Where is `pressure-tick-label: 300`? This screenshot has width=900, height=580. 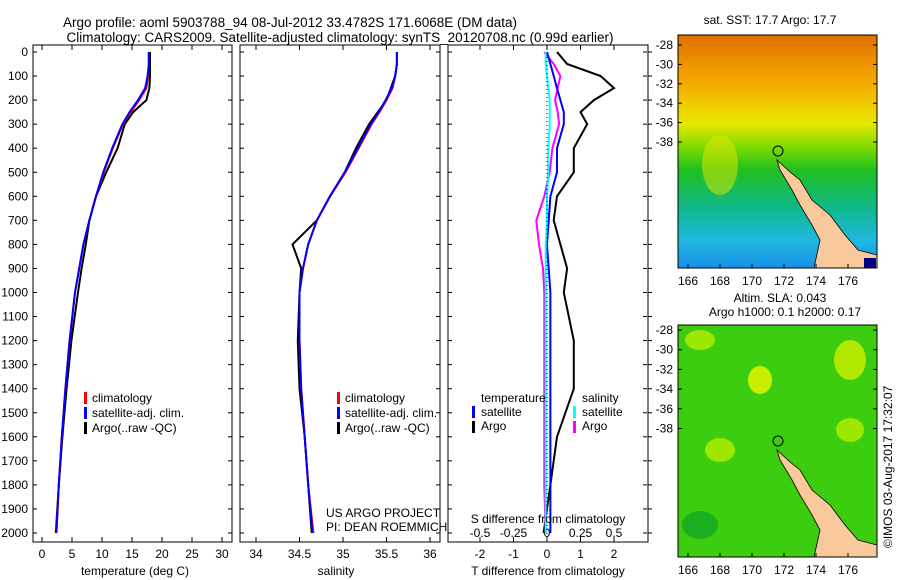
pressure-tick-label: 300 is located at coordinates (18, 124).